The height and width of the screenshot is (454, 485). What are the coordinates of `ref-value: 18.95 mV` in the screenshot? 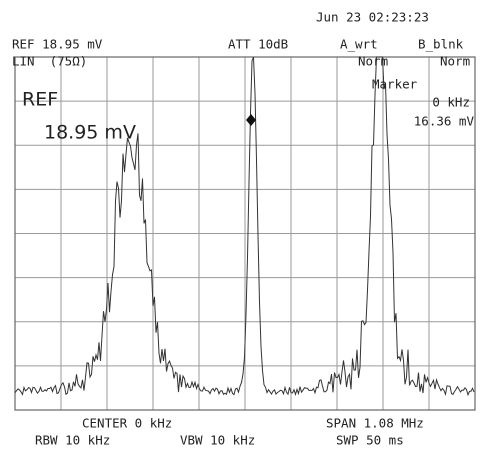 It's located at (90, 133).